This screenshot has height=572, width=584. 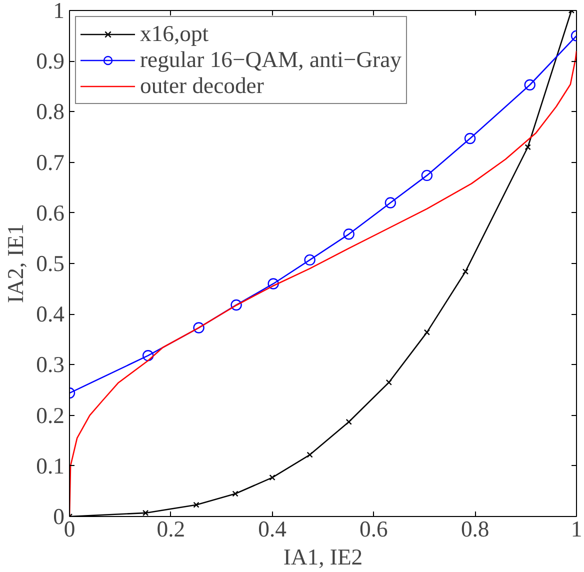 I want to click on x-tick-label: 0.8, so click(x=475, y=529).